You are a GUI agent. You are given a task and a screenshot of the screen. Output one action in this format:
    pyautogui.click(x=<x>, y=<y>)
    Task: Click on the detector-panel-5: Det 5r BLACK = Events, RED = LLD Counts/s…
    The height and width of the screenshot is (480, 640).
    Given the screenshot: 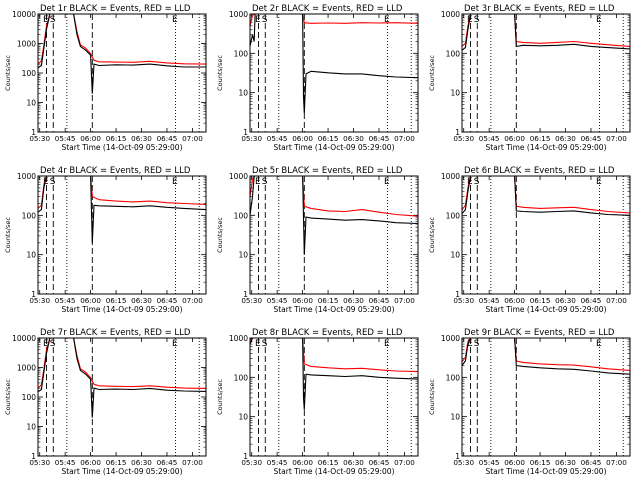 What is the action you would take?
    pyautogui.click(x=317, y=240)
    